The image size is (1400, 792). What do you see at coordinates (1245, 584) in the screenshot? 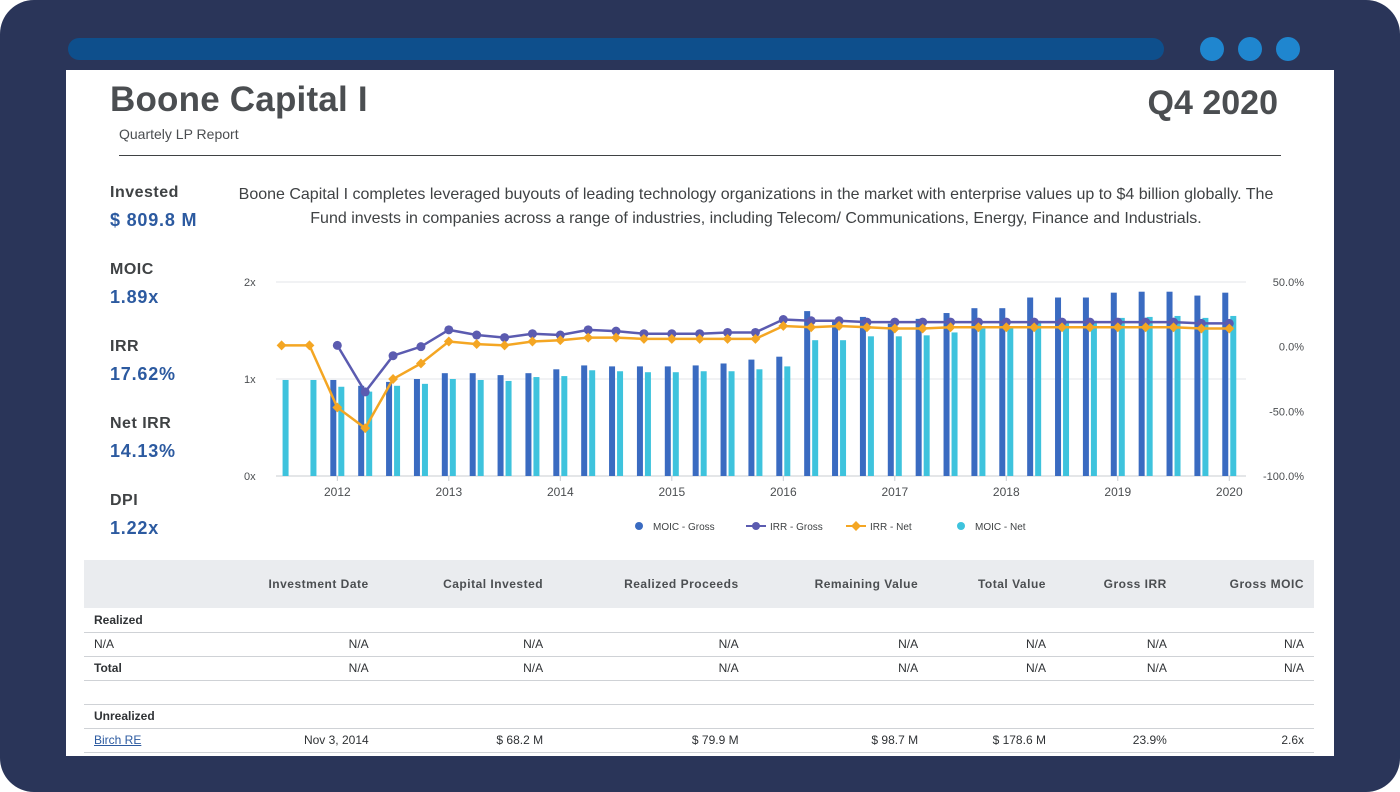
I see `column-header: Gross MOIC` at bounding box center [1245, 584].